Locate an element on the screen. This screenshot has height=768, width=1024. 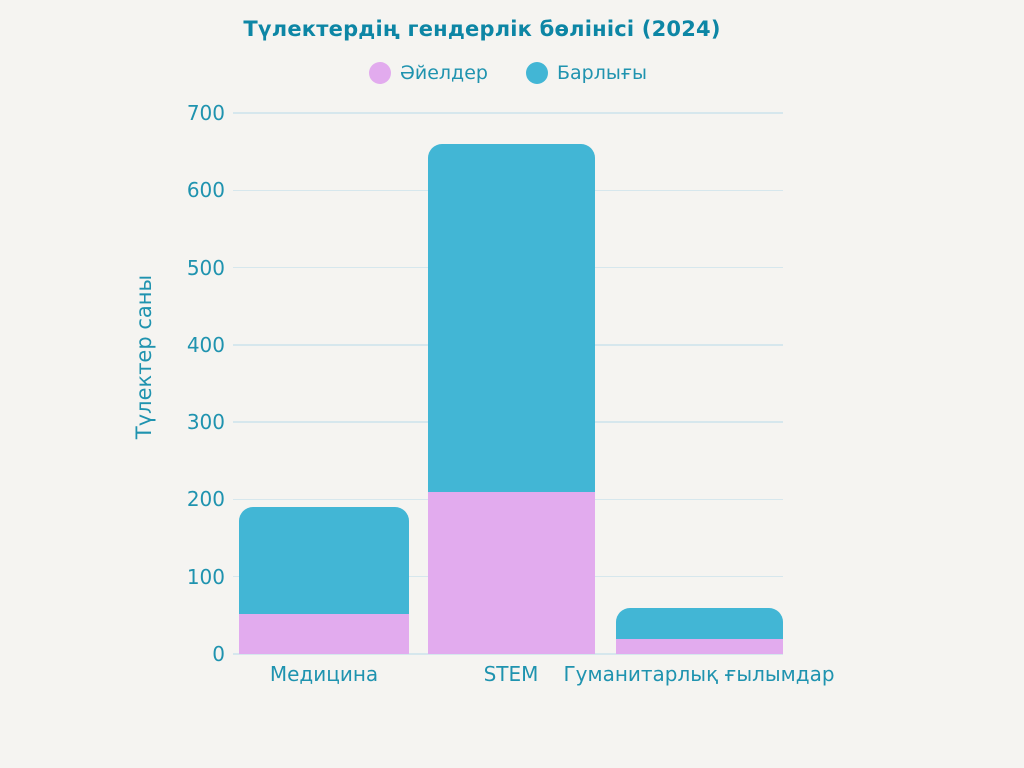
y-tick-label-700: 700 is located at coordinates (205, 113).